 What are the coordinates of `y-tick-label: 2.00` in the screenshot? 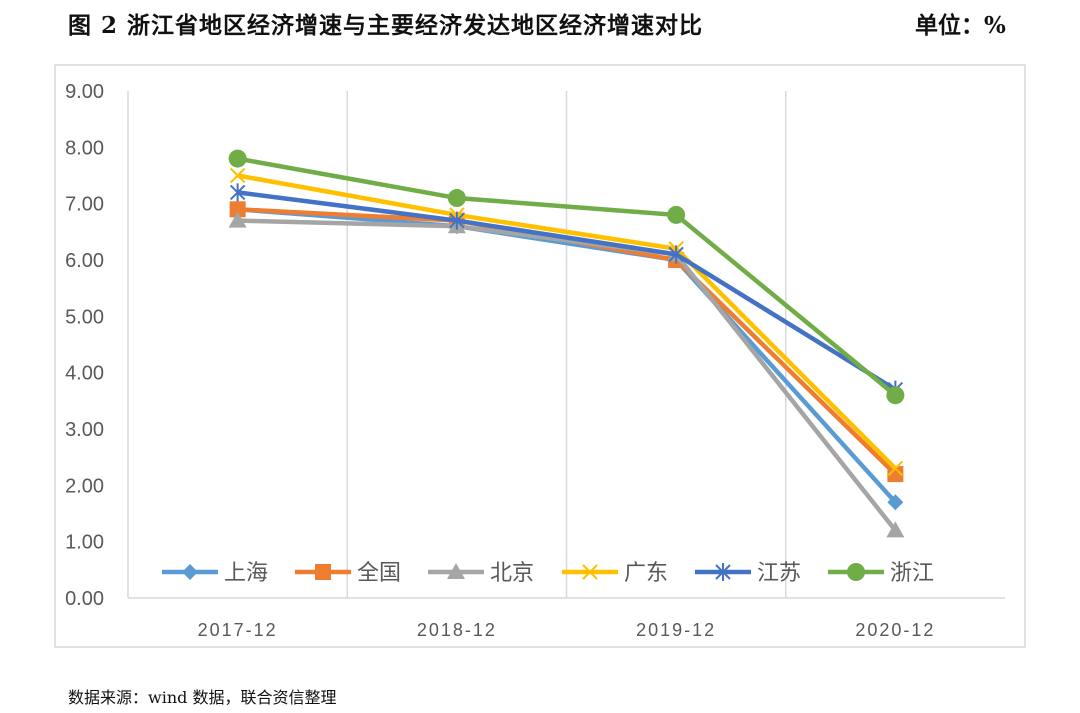 It's located at (84, 486).